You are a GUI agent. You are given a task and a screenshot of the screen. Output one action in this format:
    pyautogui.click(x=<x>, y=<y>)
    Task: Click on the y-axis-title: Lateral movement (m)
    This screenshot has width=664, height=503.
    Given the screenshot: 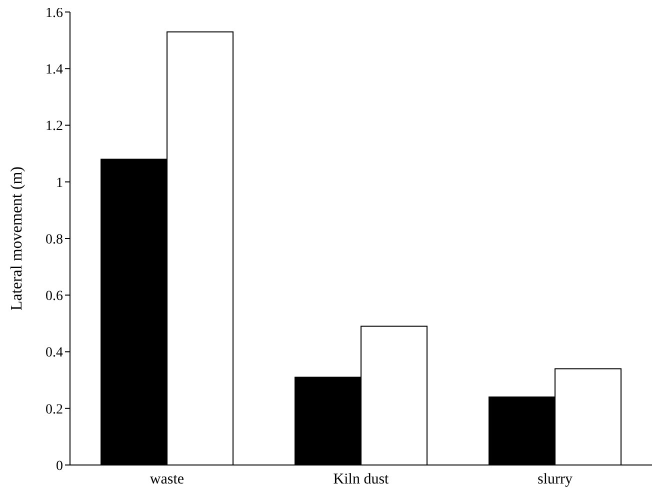 What is the action you would take?
    pyautogui.click(x=17, y=238)
    